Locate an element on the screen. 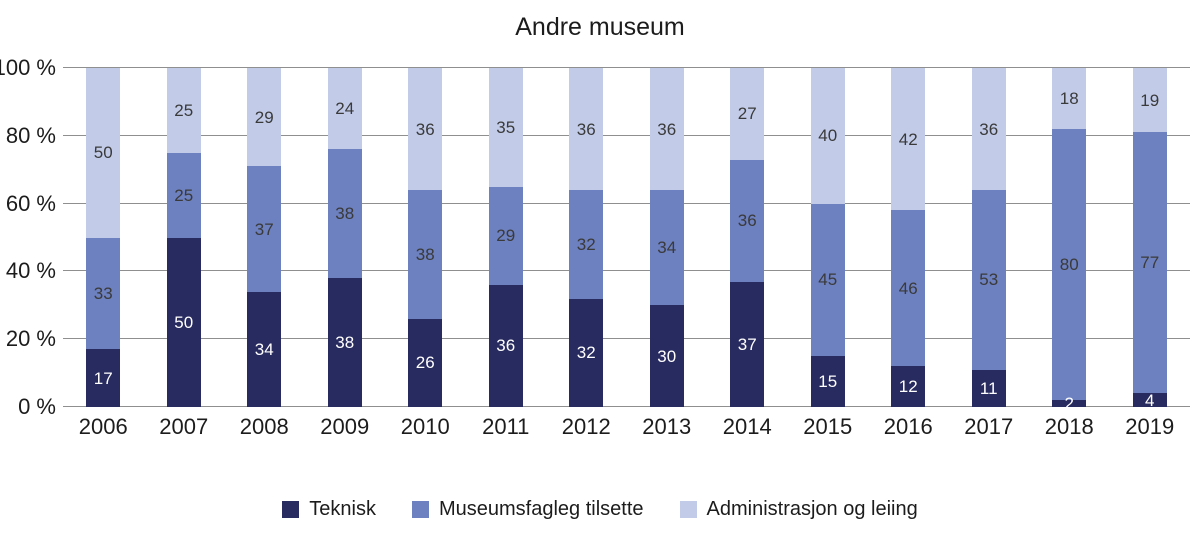 The height and width of the screenshot is (539, 1200). segment-value-label: 27 is located at coordinates (747, 114).